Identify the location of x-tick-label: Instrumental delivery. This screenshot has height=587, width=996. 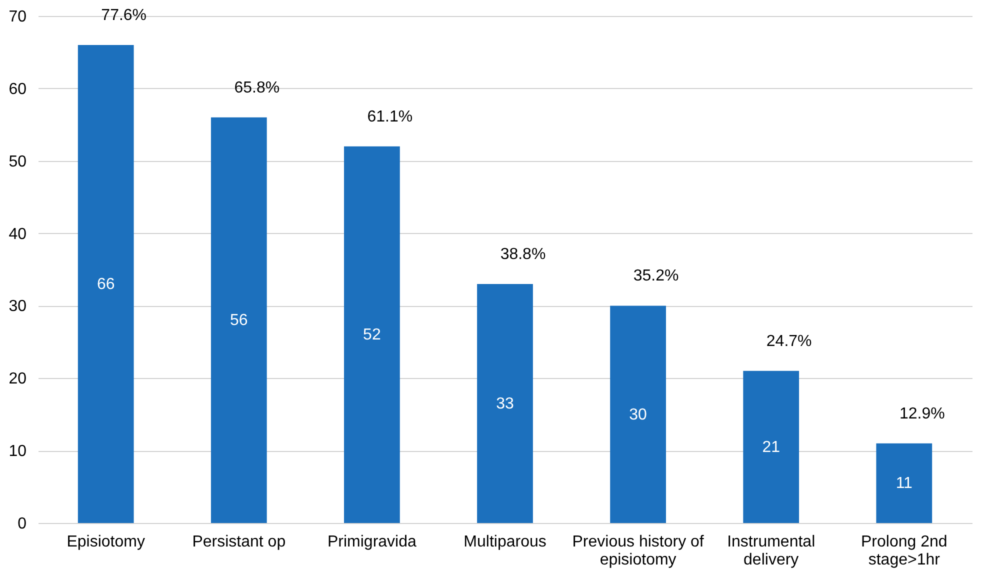
(771, 551).